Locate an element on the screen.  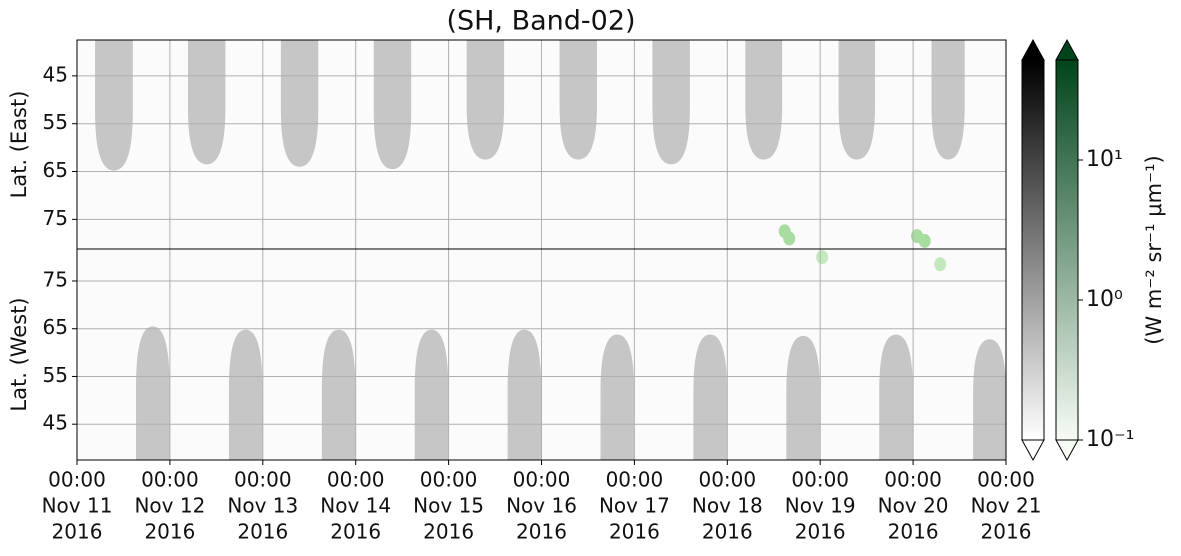
x-tick-label: Nov 17 is located at coordinates (634, 506).